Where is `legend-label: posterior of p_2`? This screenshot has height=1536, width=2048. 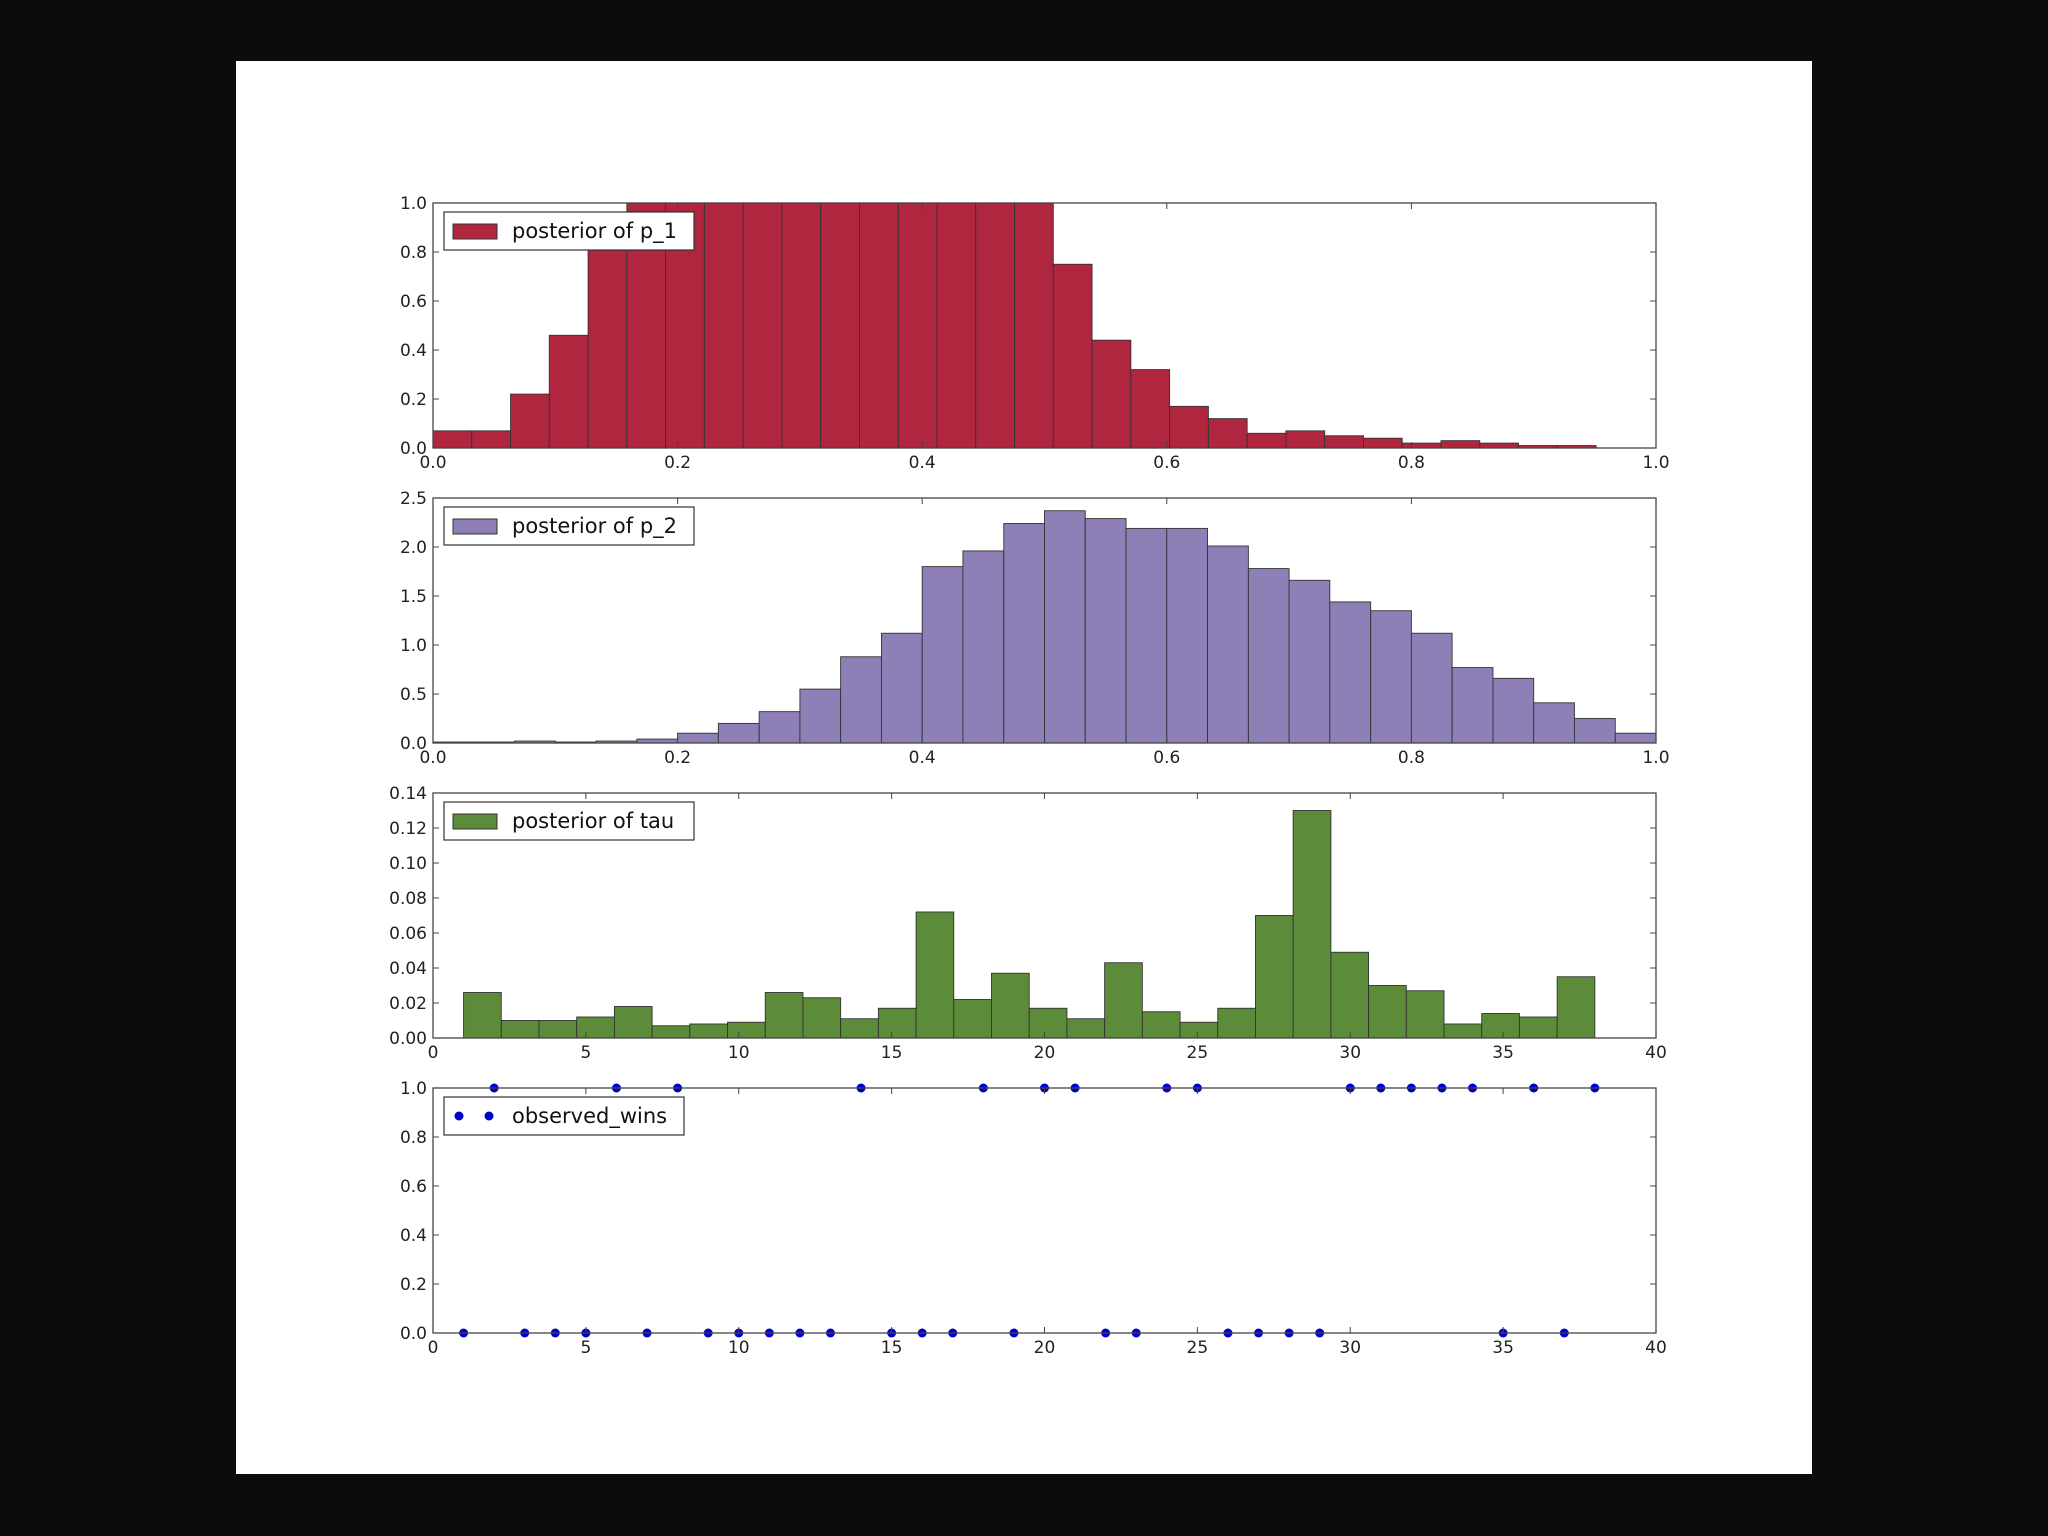 legend-label: posterior of p_2 is located at coordinates (594, 526).